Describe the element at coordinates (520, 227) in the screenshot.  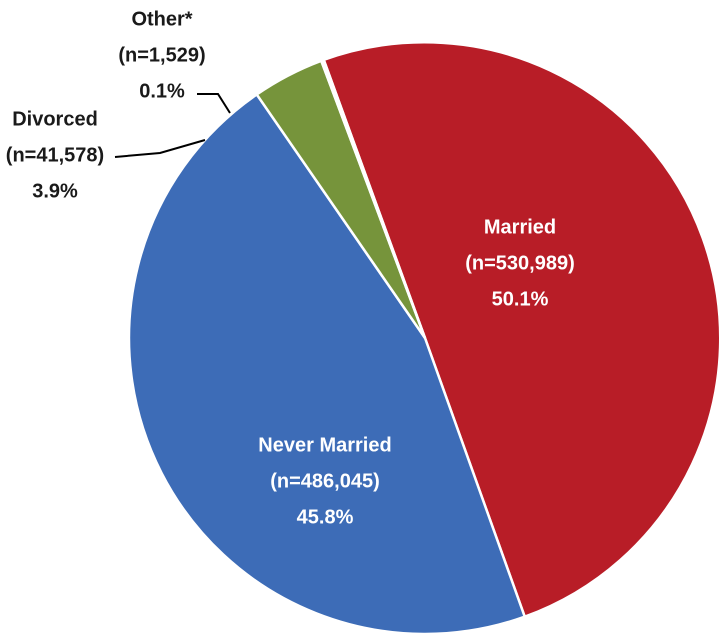
I see `slice-label-married-name: Married` at that location.